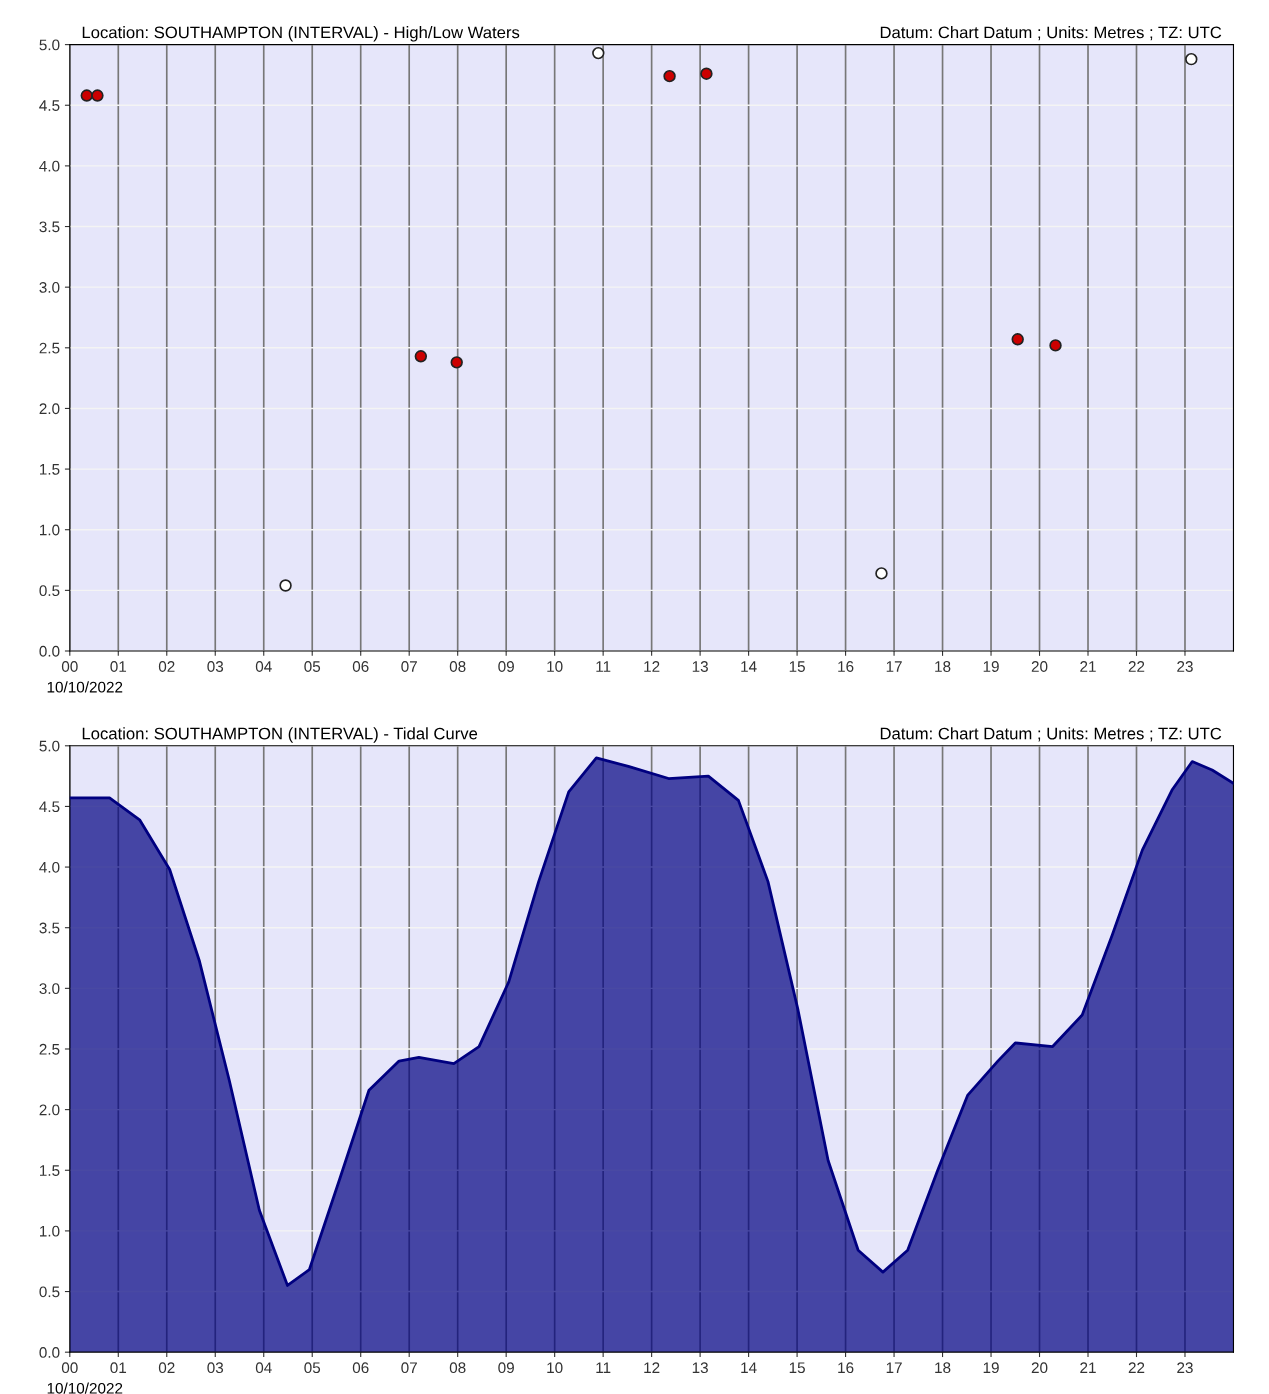 The image size is (1269, 1394). I want to click on chart-title: Location: SOUTHAMPTON (INTERVAL) - High/Low Waters, so click(301, 34).